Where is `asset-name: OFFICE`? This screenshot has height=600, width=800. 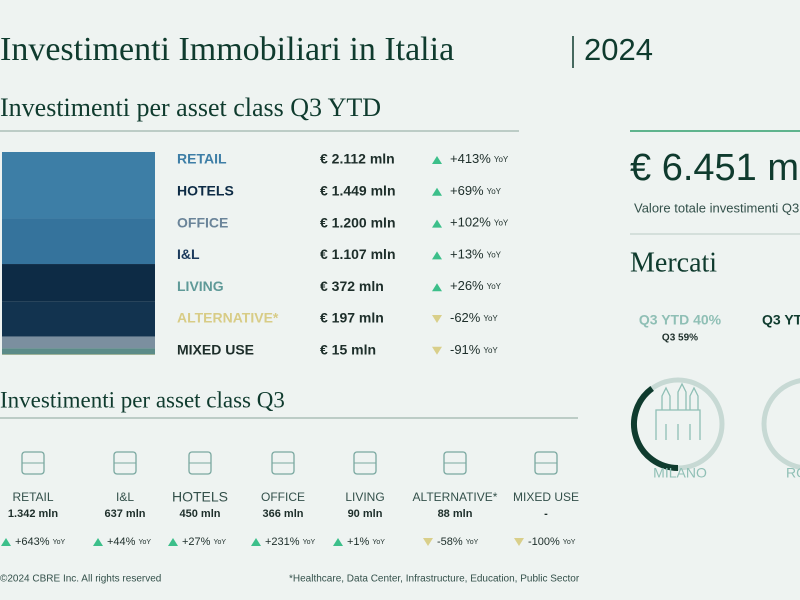
asset-name: OFFICE is located at coordinates (202, 222).